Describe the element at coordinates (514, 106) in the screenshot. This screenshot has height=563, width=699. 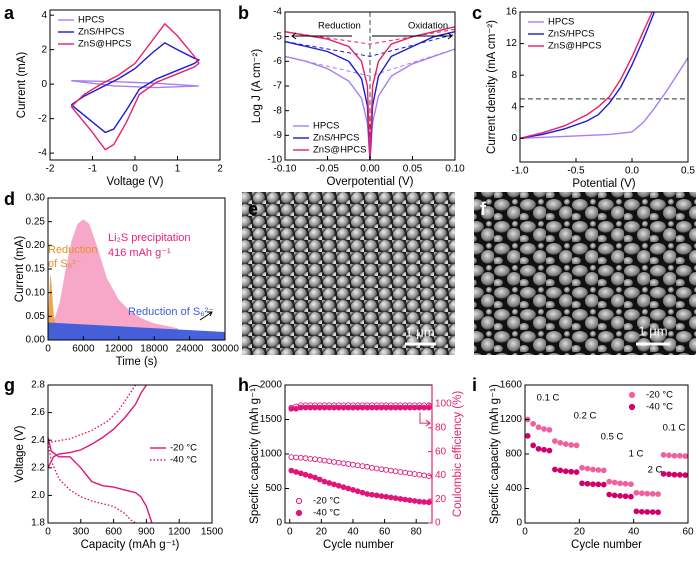
I see `y-tick-label: 4` at that location.